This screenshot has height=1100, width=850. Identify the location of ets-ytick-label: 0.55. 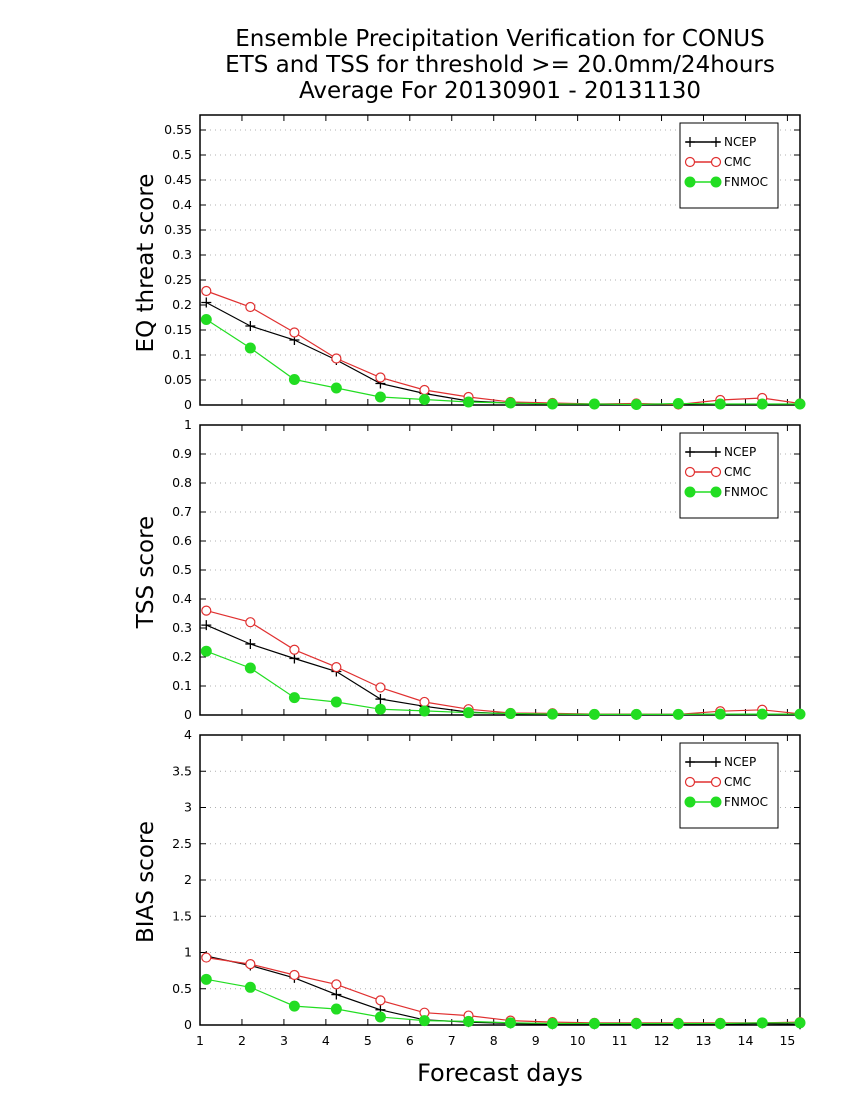
(178, 129).